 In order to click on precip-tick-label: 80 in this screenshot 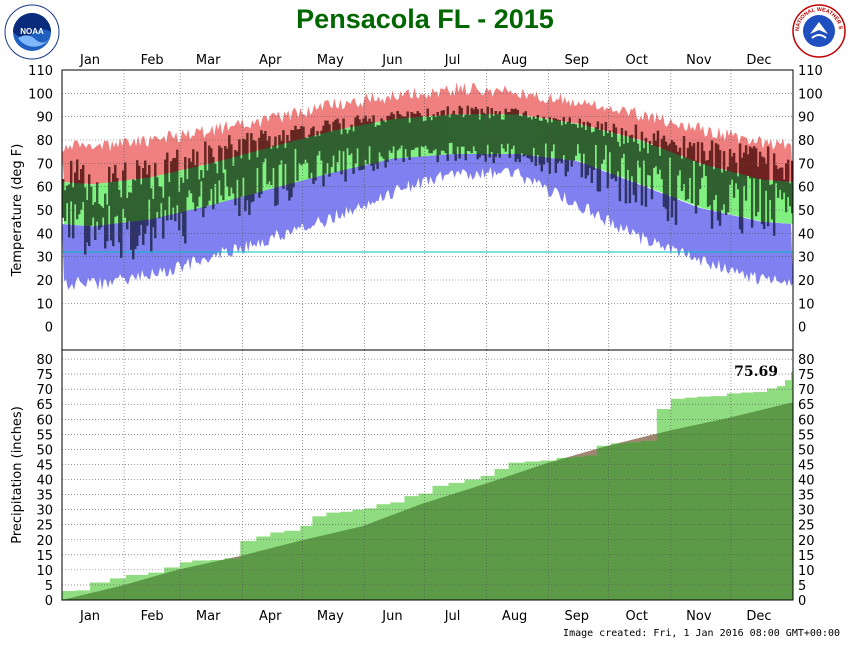, I will do `click(44, 360)`.